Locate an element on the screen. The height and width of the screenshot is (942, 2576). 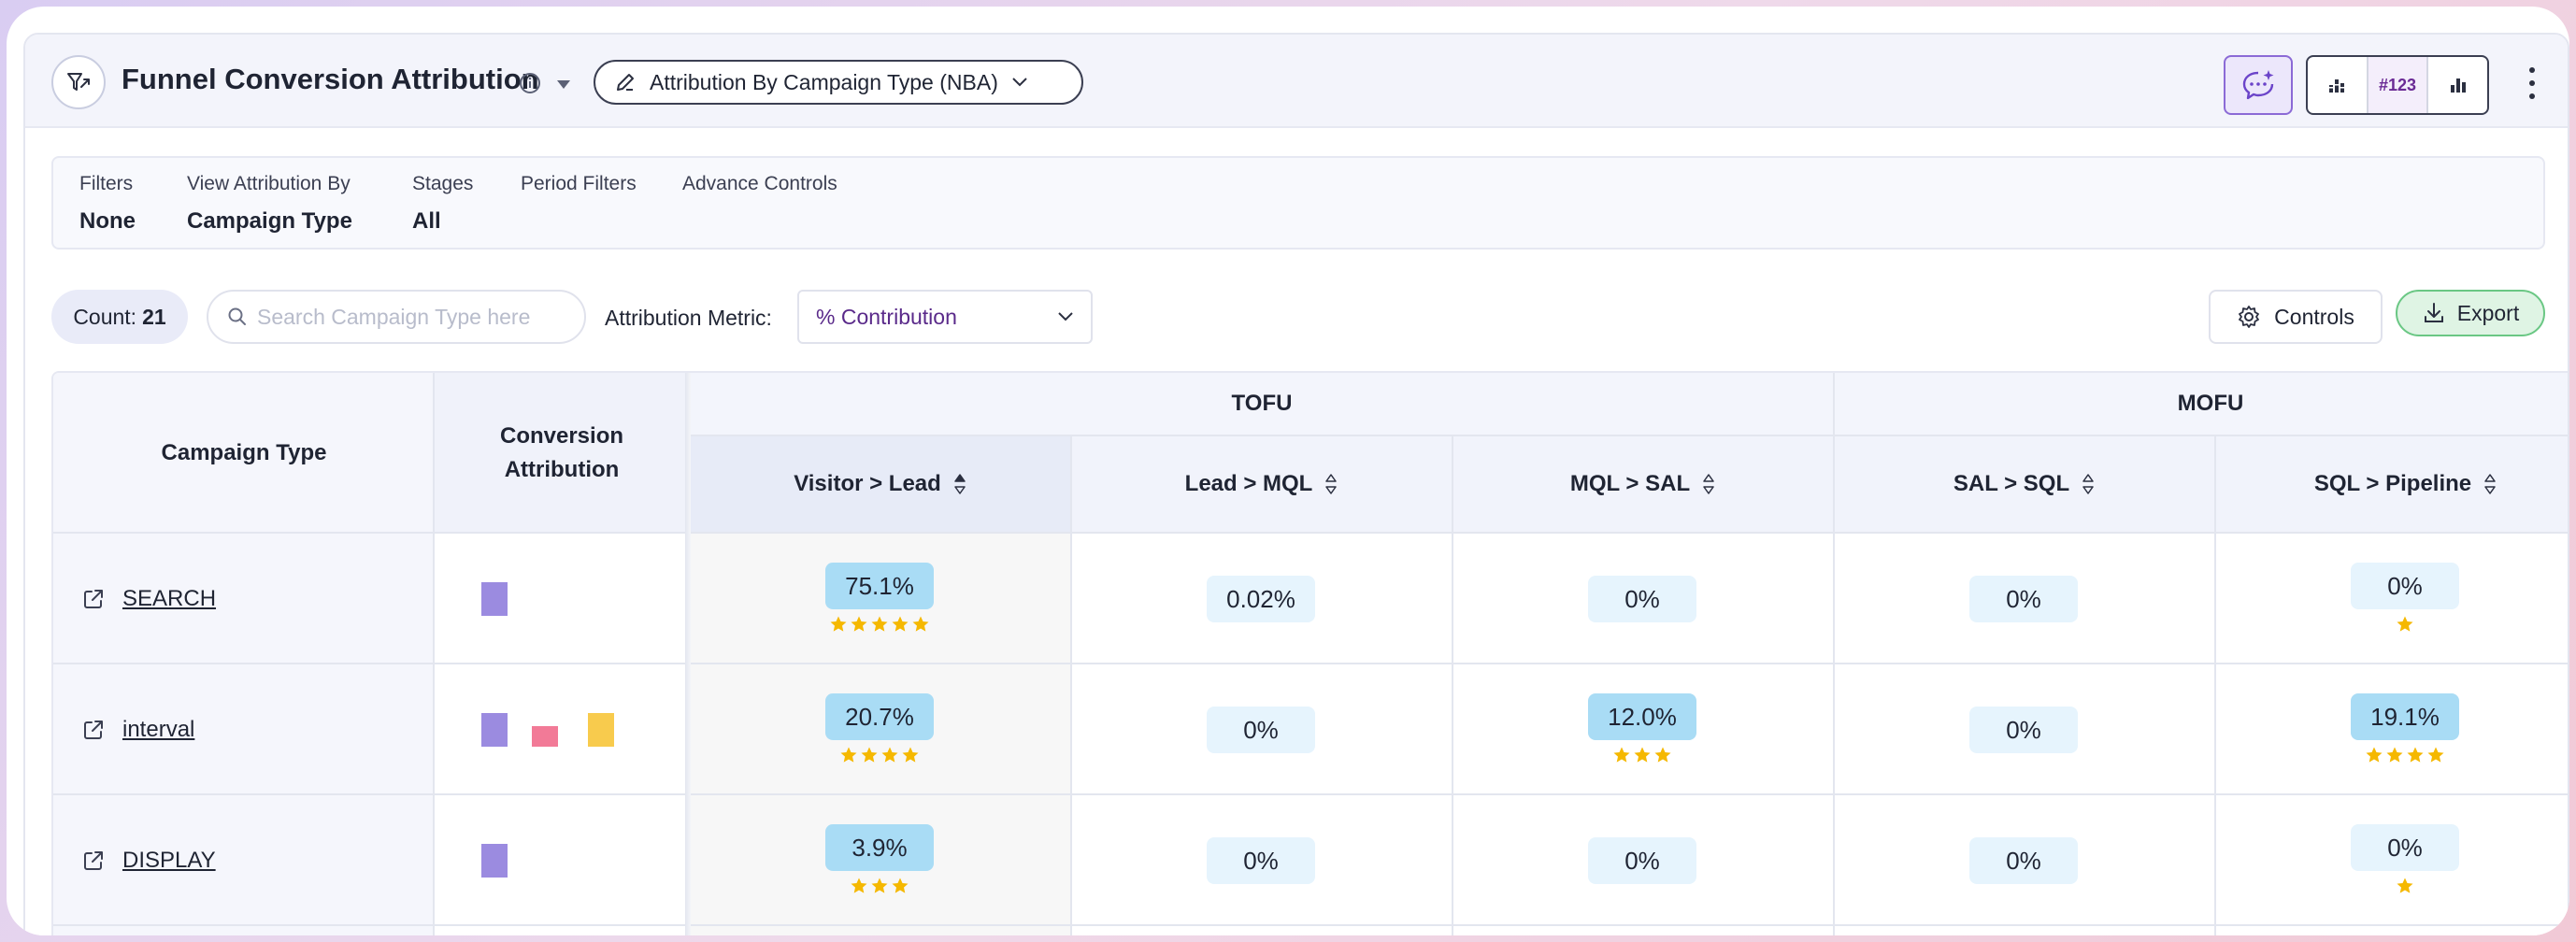
column-header-stage: SAL > SQL is located at coordinates (2023, 484).